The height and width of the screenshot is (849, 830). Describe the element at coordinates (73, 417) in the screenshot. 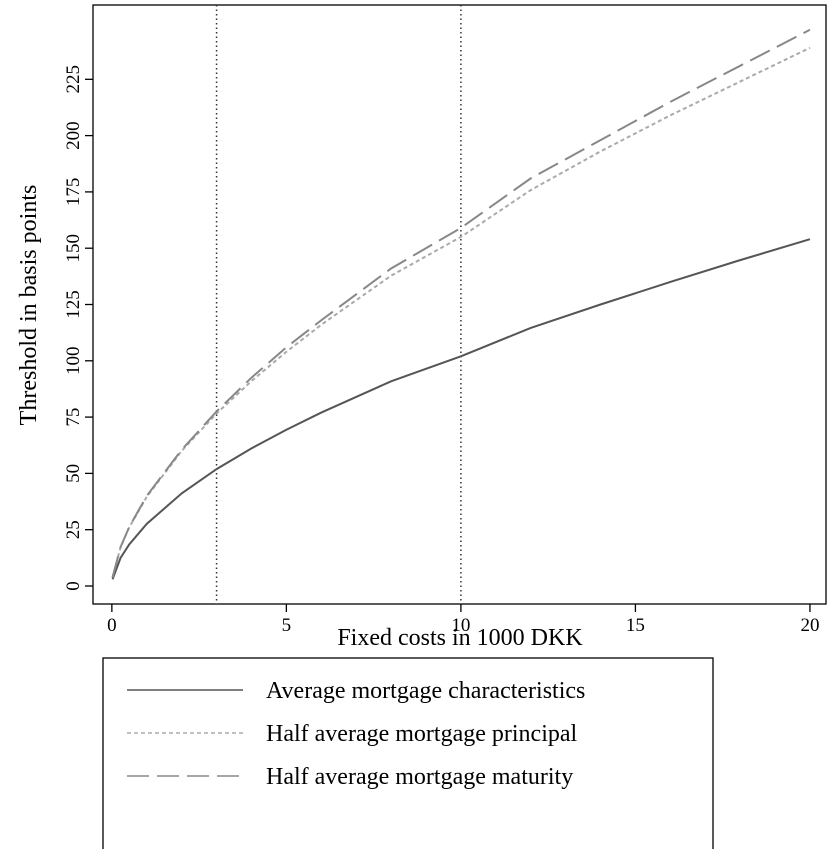

I see `y-tick-label: 75` at that location.